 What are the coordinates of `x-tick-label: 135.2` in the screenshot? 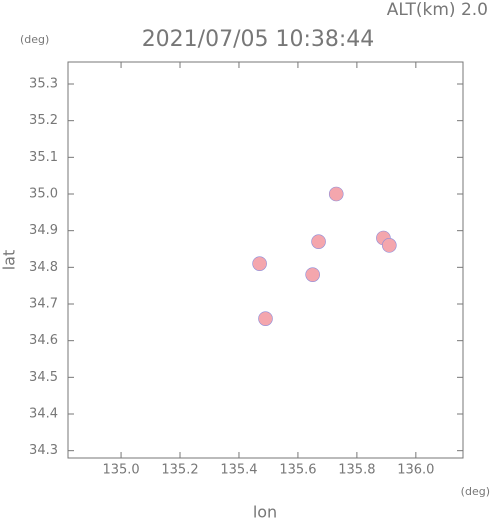 It's located at (179, 470).